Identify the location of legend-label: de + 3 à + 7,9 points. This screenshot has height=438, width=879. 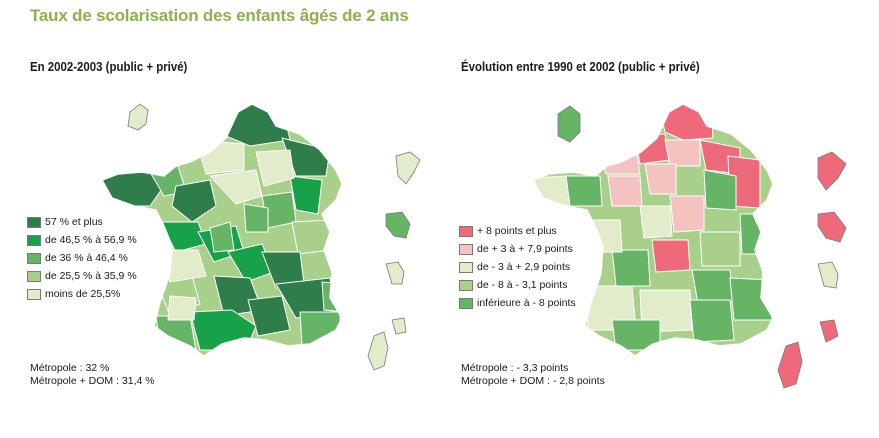
(525, 249).